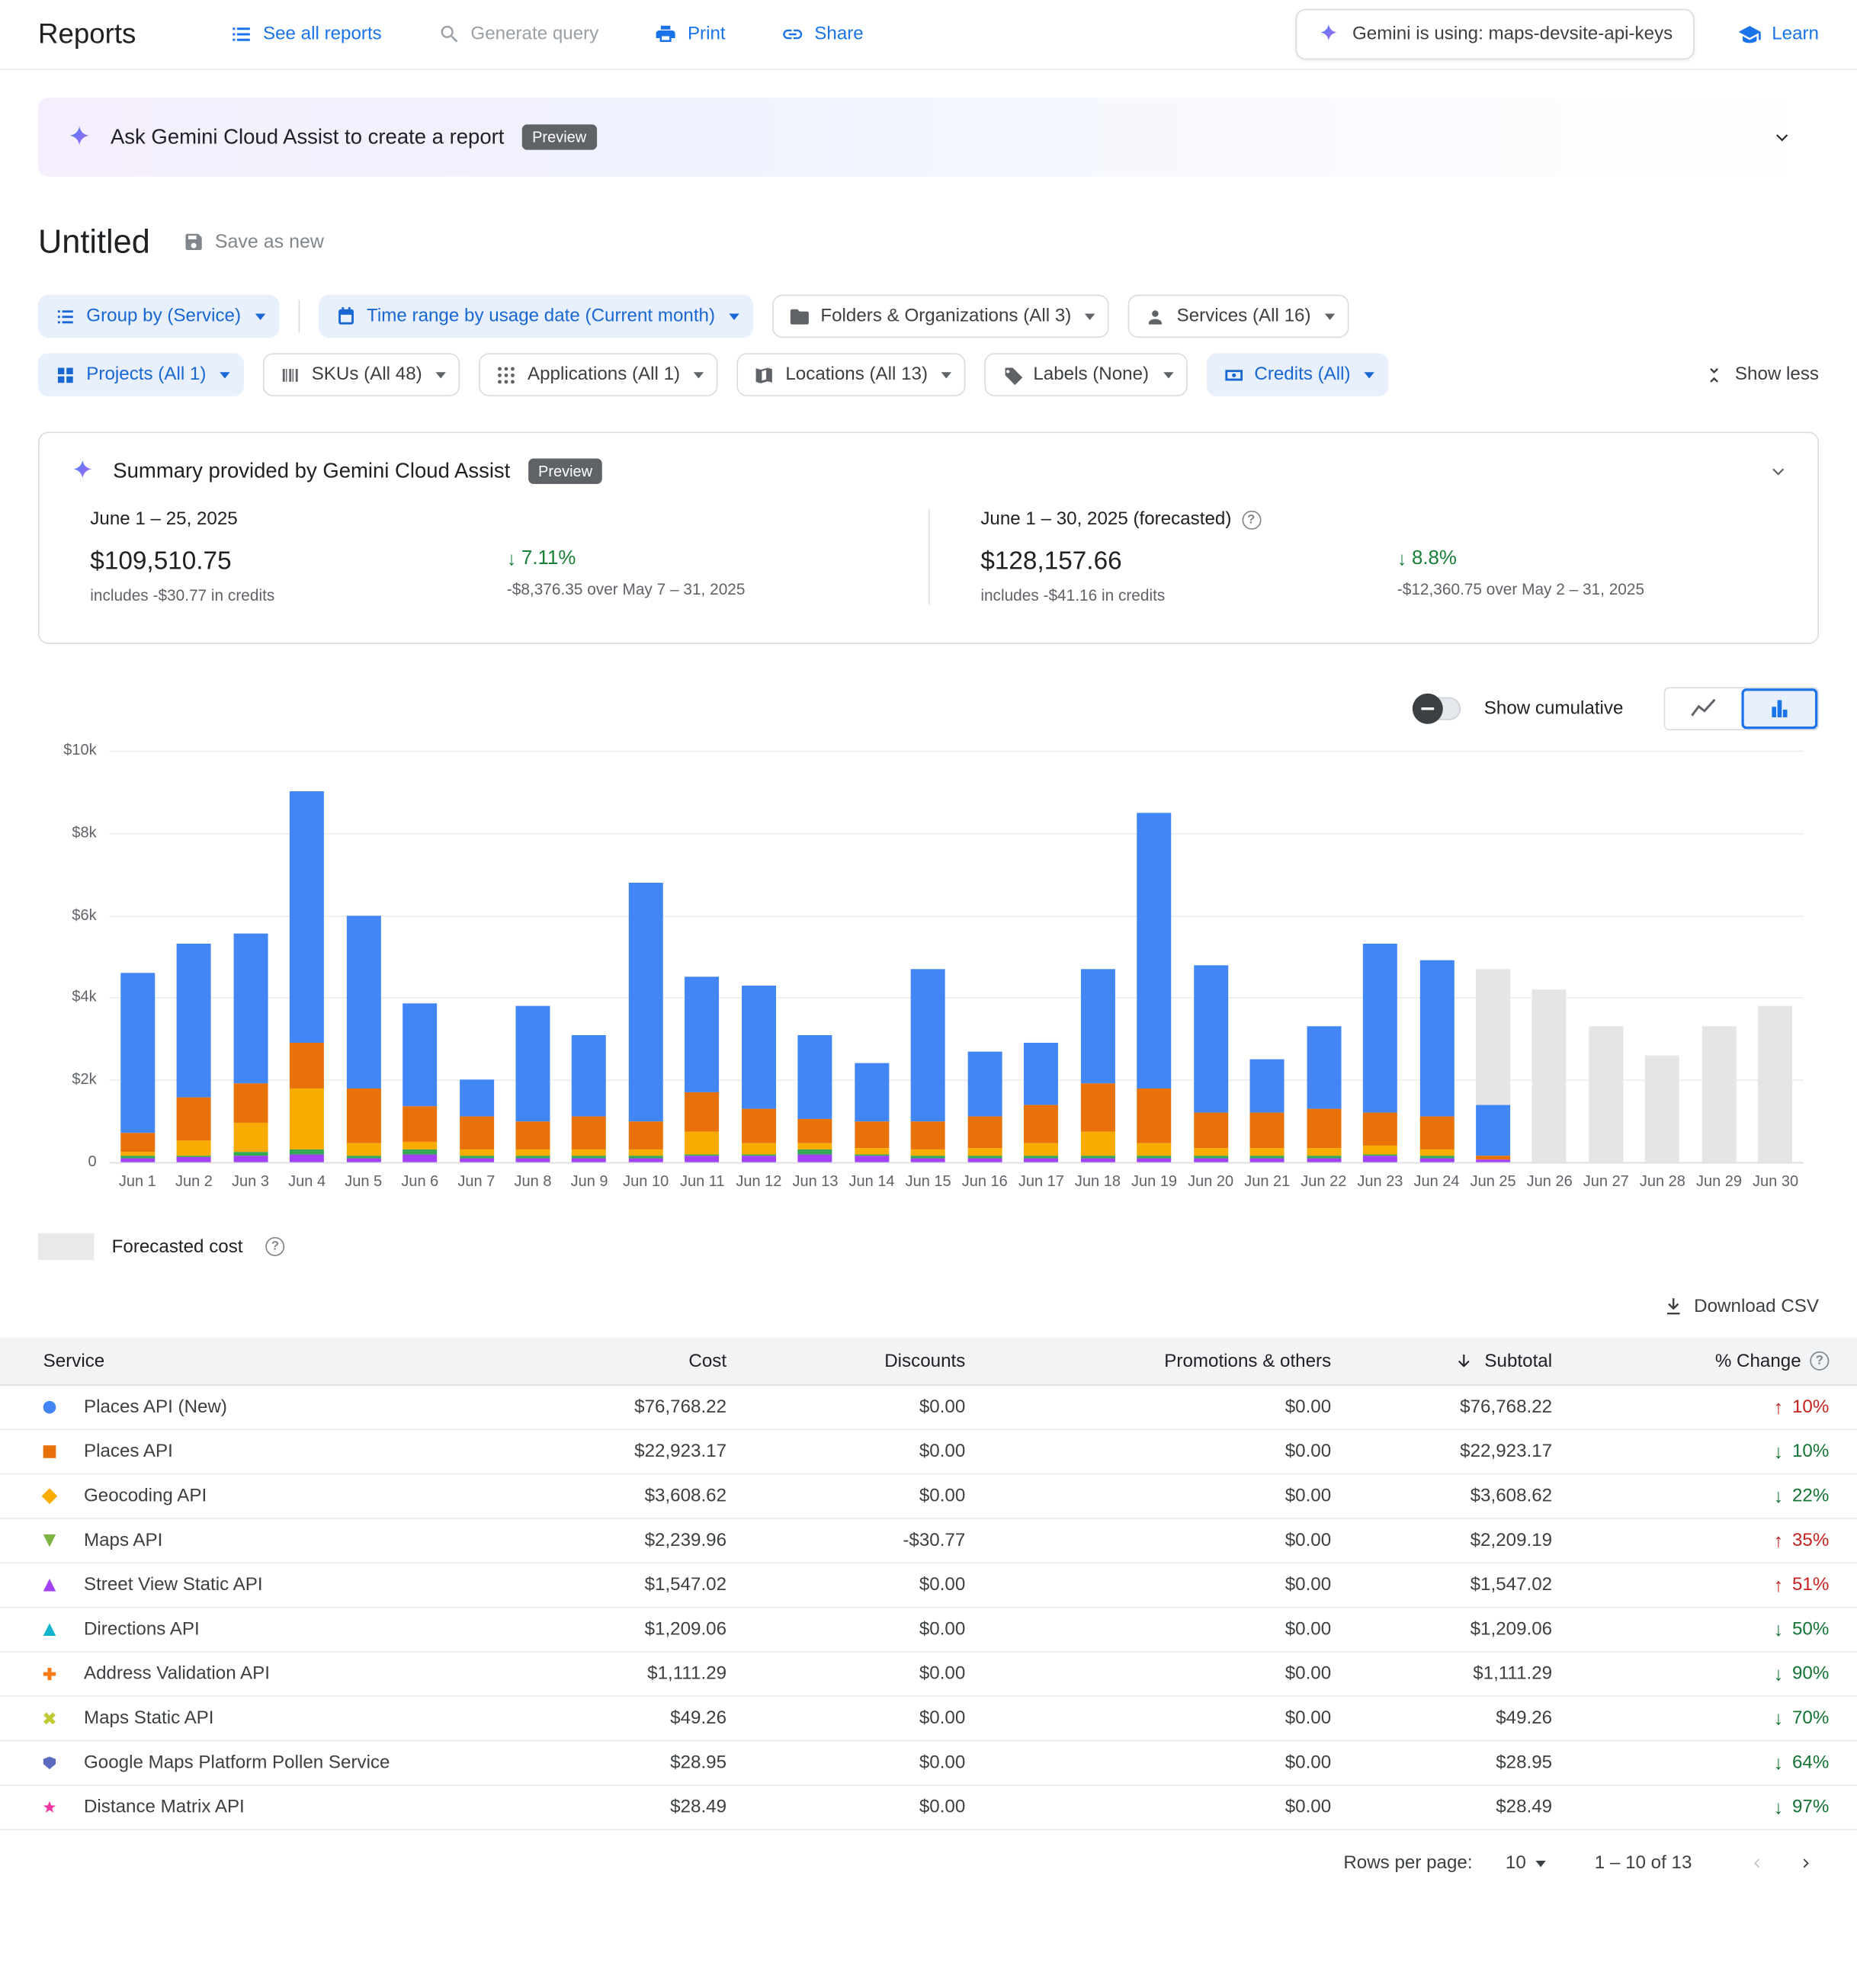 This screenshot has width=1857, height=1988. I want to click on show-cumulative-toggle, so click(1437, 708).